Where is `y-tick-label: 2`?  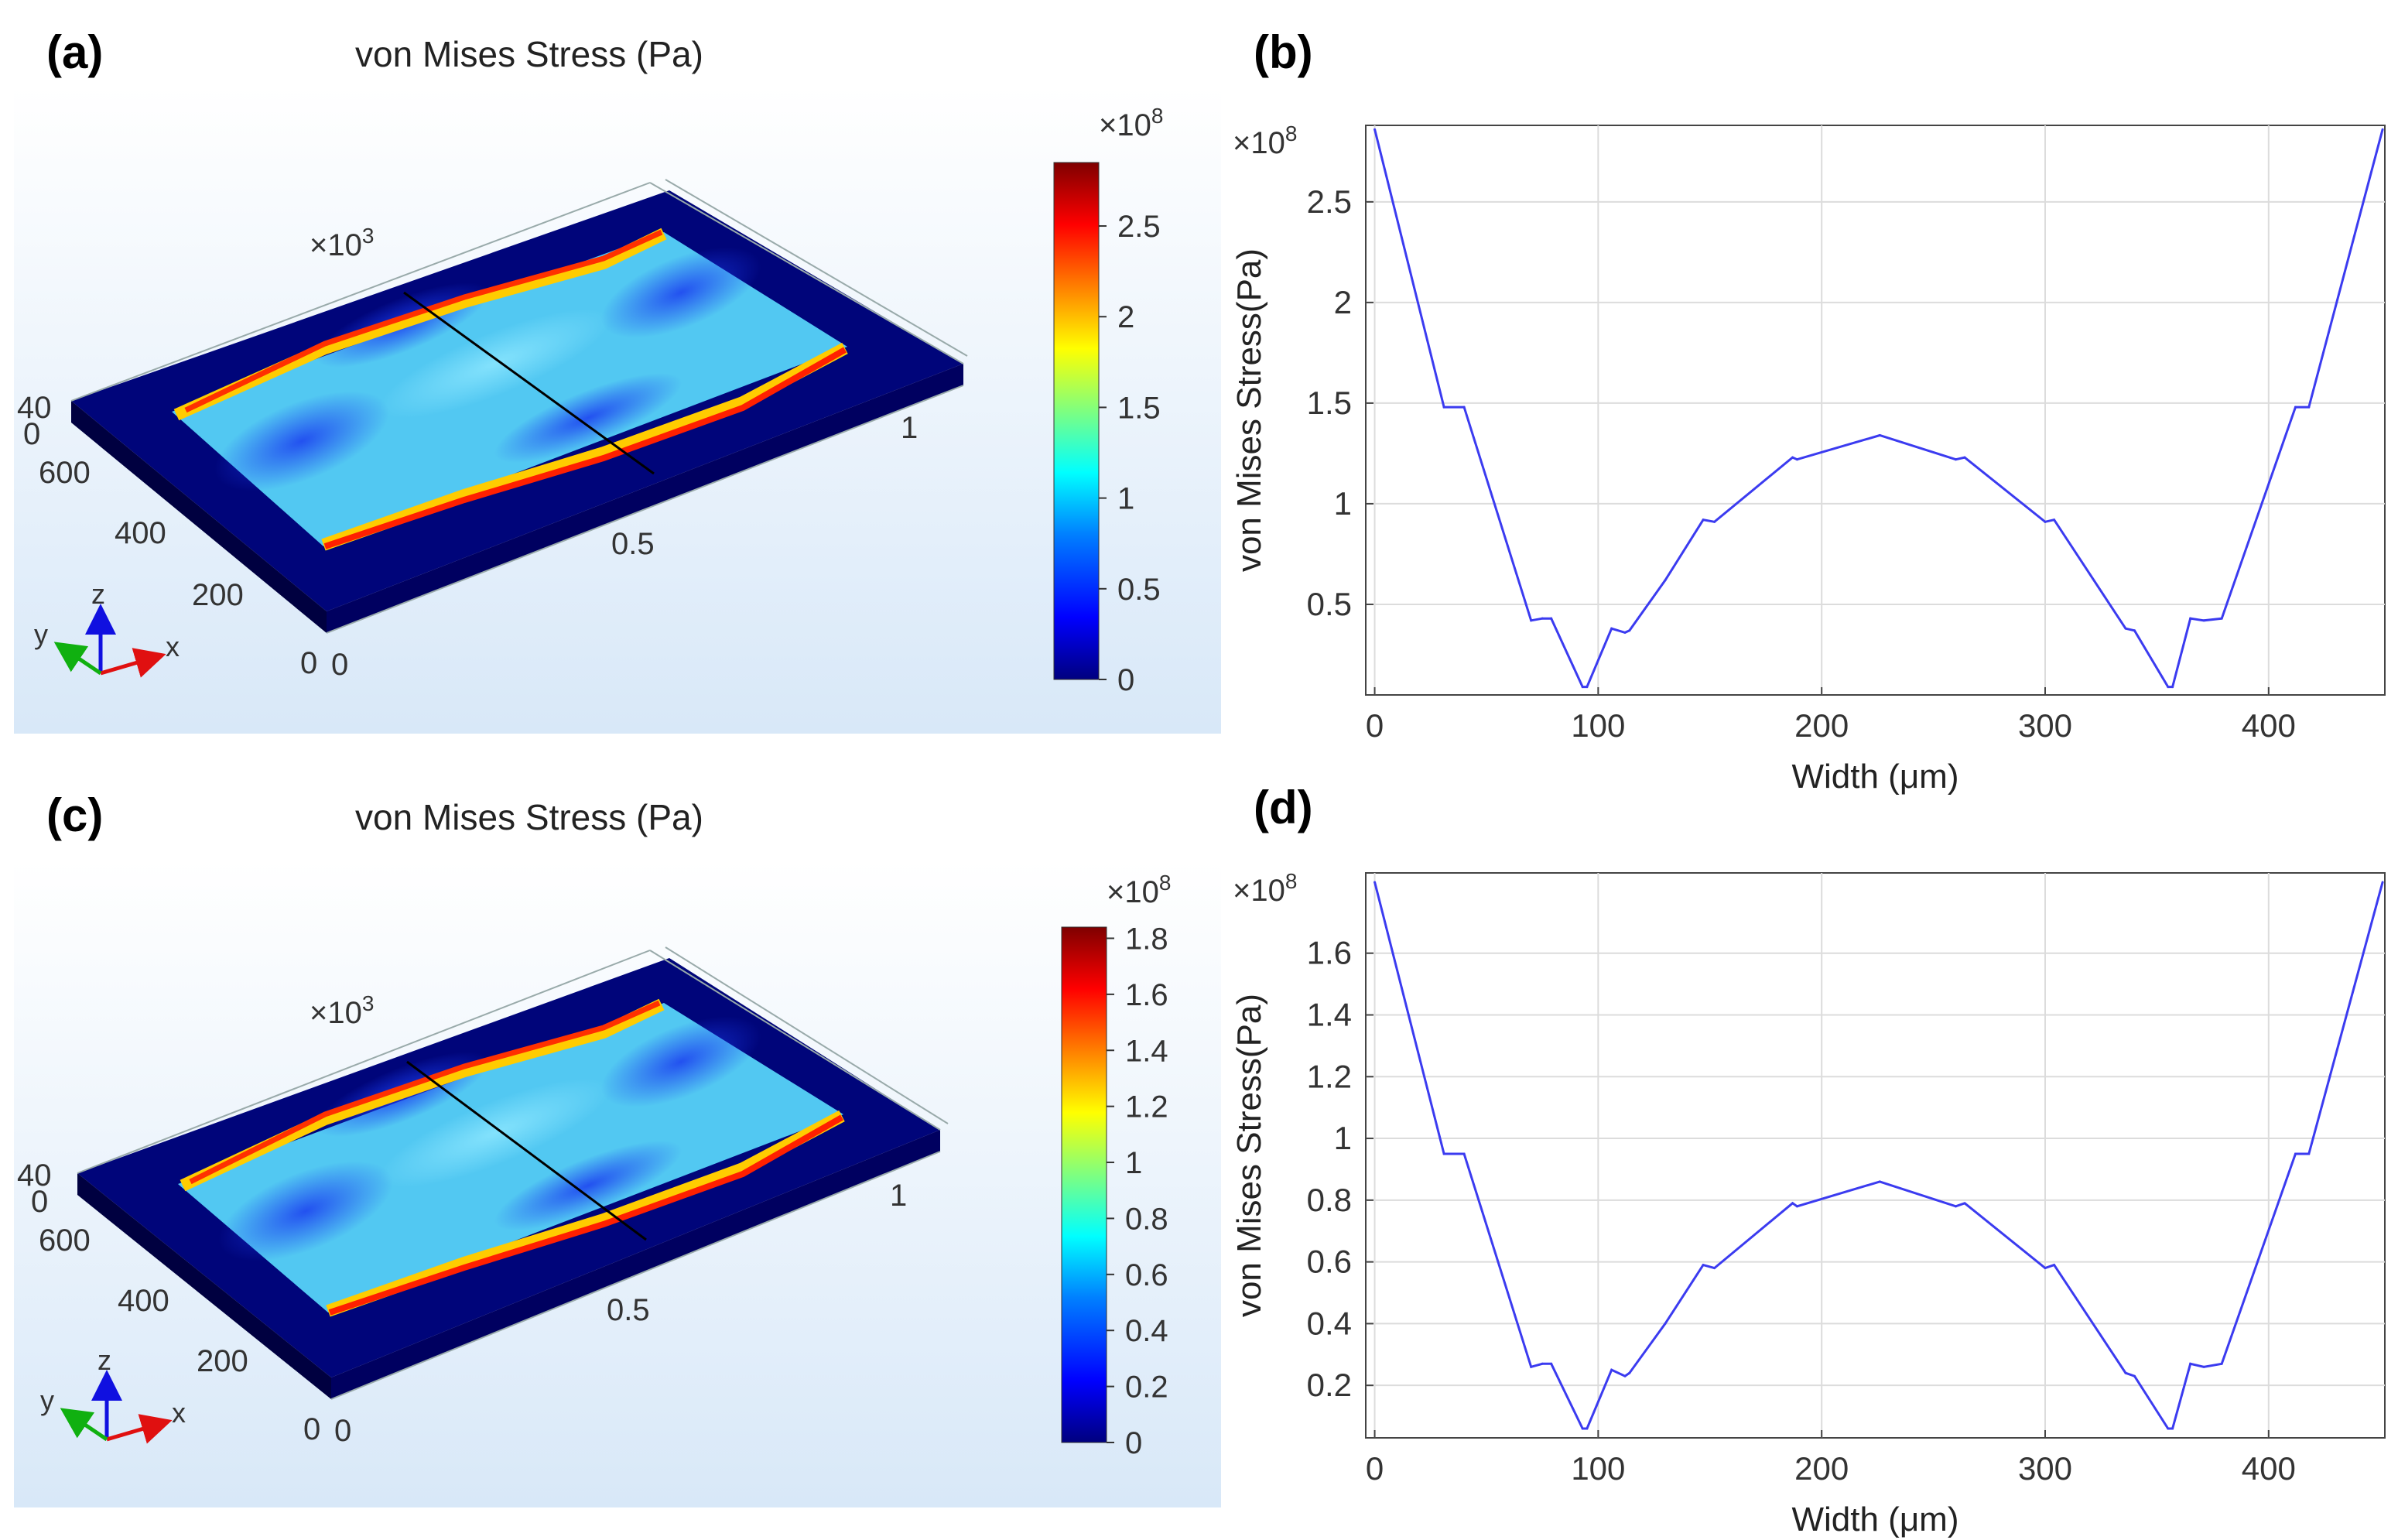 y-tick-label: 2 is located at coordinates (1343, 302).